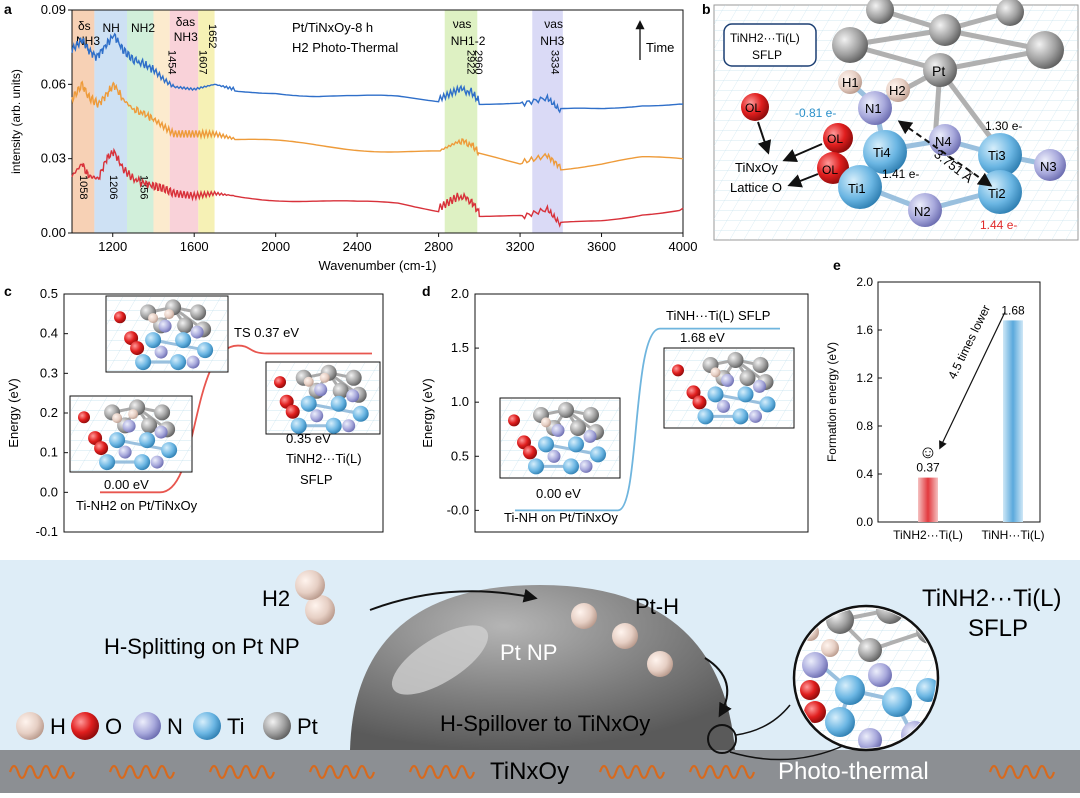 This screenshot has height=798, width=1080. Describe the element at coordinates (16, 121) in the screenshot. I see `y-axis-label: intensity (arb. units)` at that location.